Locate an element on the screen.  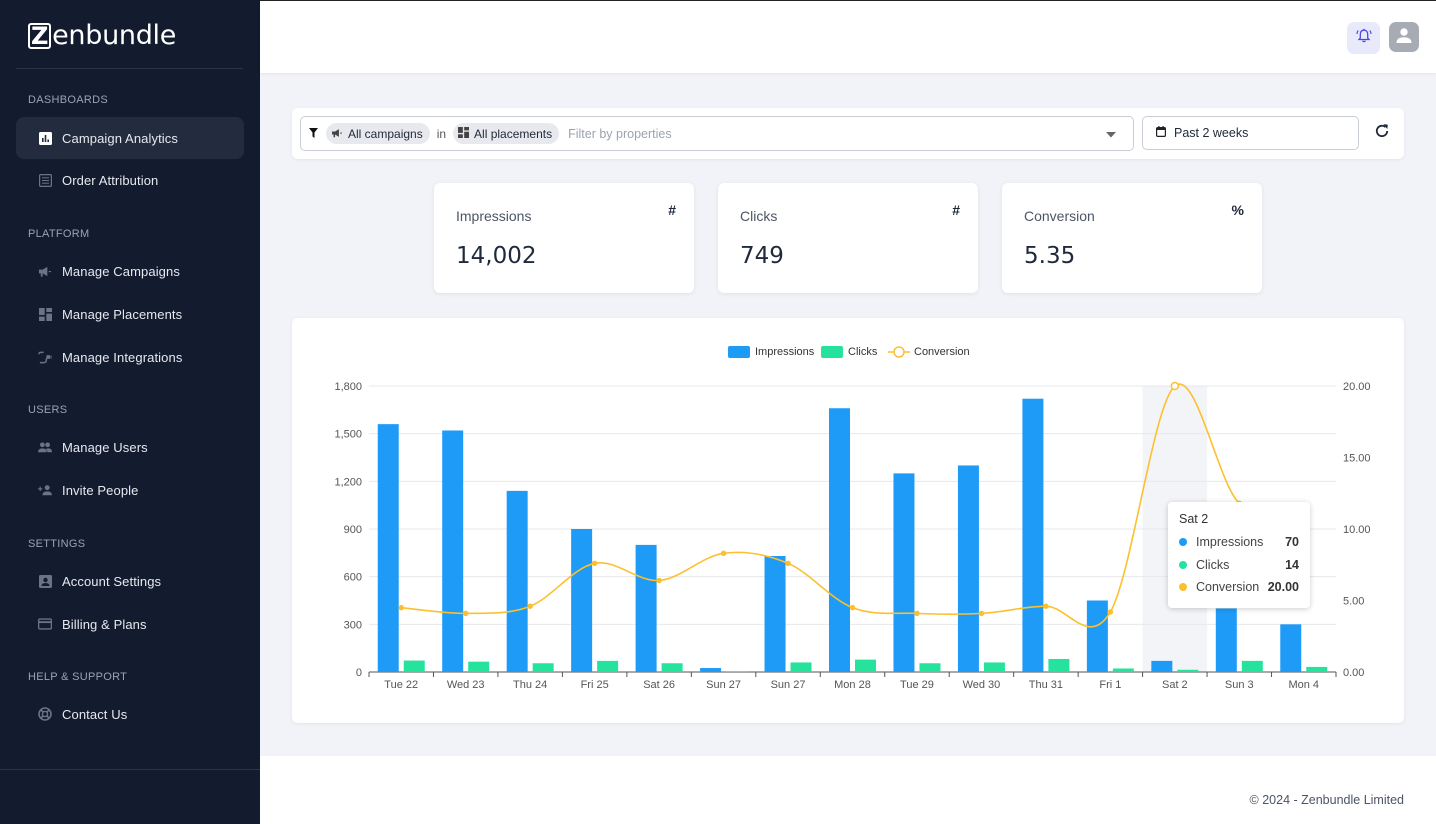
section-title-help-support: HELP & SUPPORT is located at coordinates (78, 677).